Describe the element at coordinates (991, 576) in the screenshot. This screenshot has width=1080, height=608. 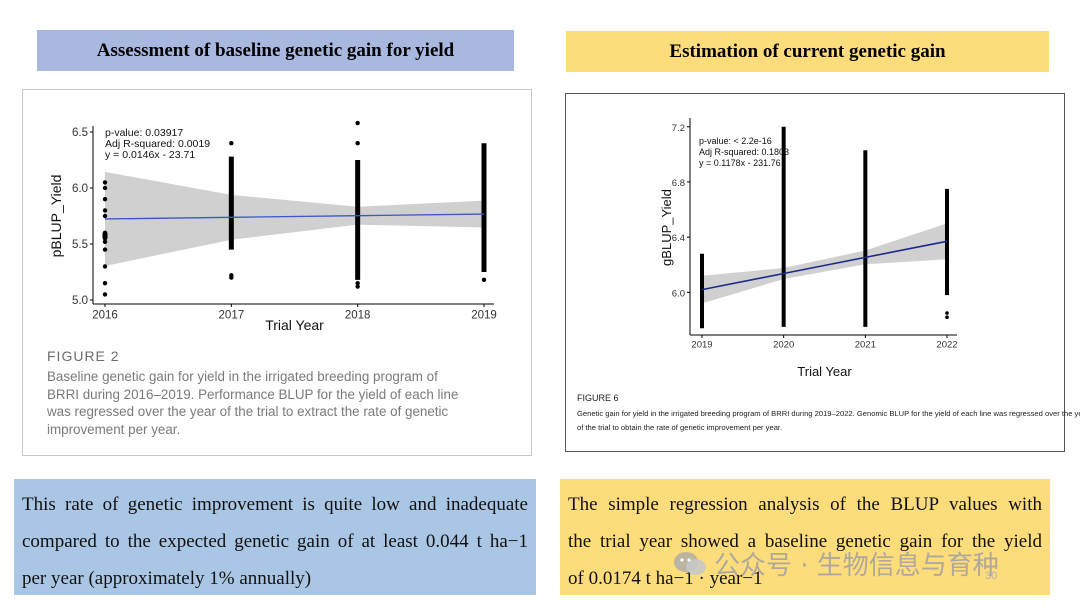
I see `page-number: 30` at that location.